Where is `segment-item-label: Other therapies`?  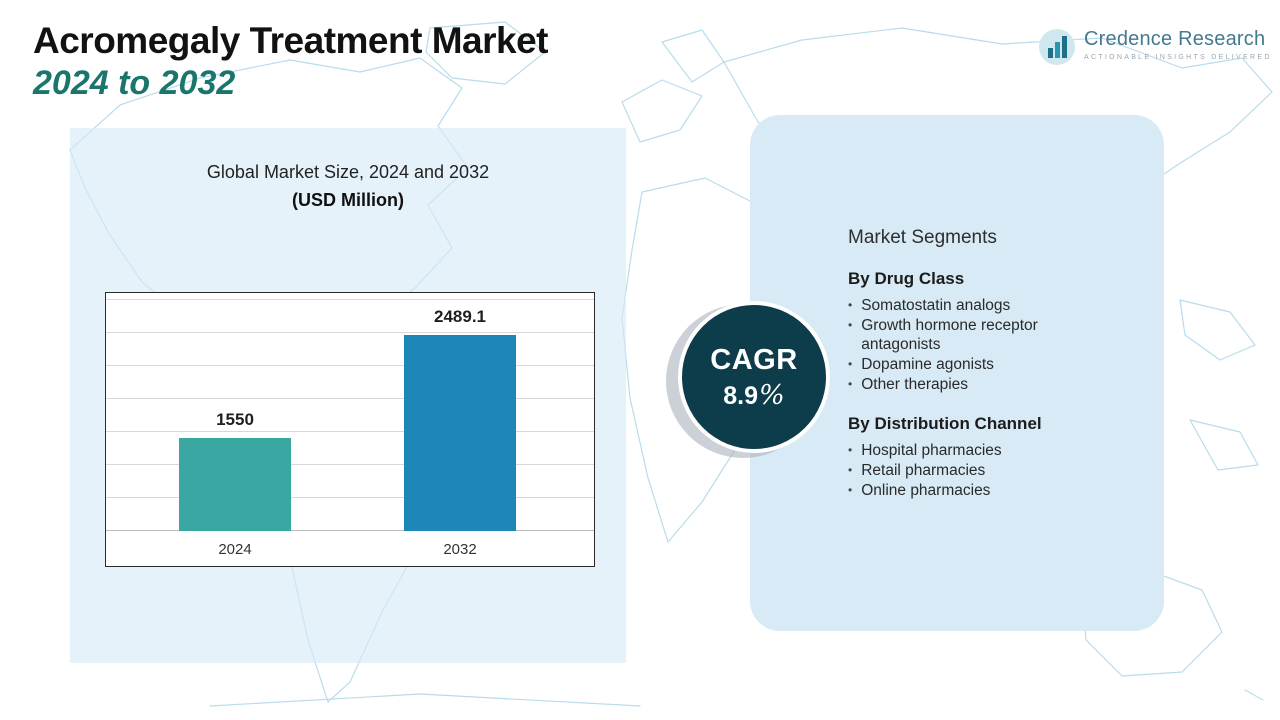 segment-item-label: Other therapies is located at coordinates (915, 384).